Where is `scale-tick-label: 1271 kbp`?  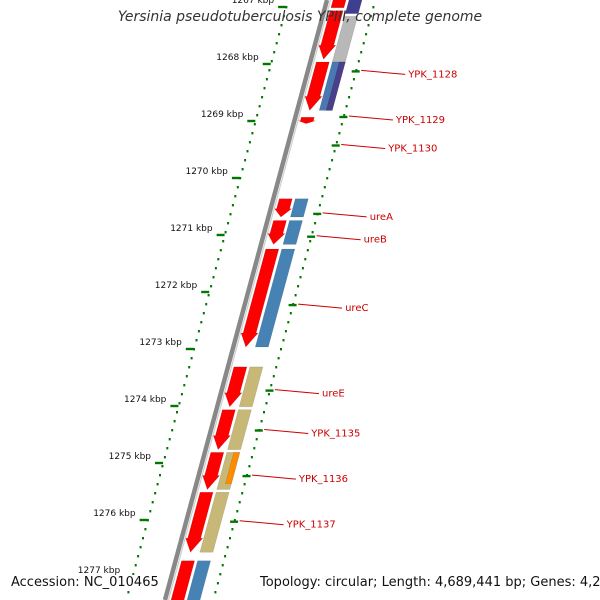
scale-tick-label: 1271 kbp is located at coordinates (191, 229).